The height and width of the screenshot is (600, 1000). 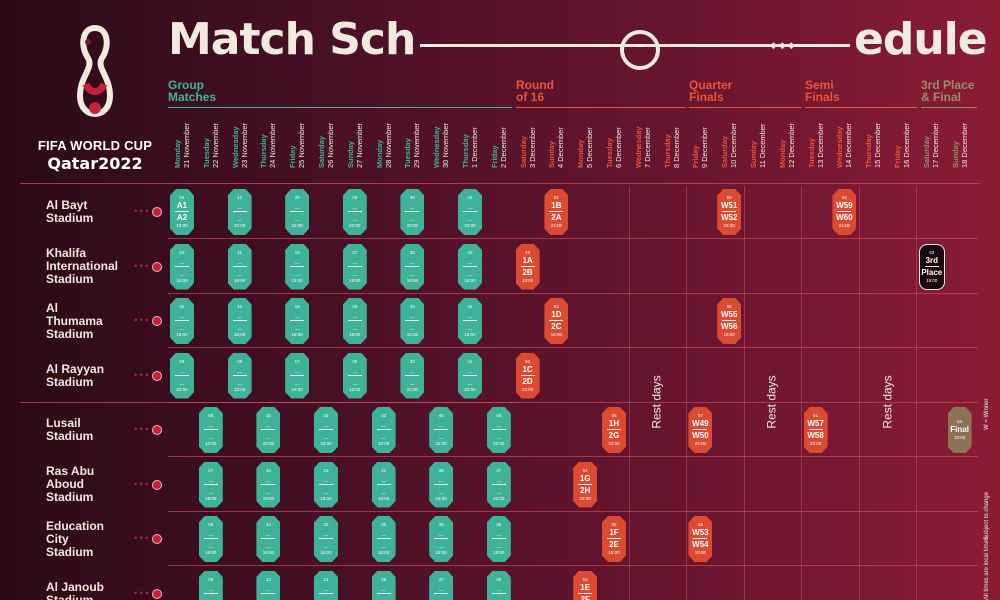 I want to click on date-day: Wednesday, so click(x=235, y=147).